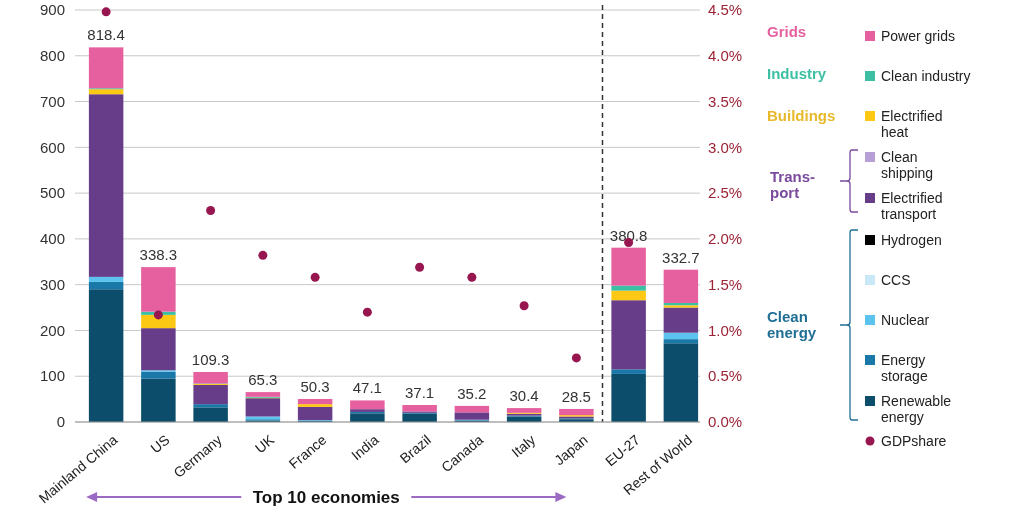 The height and width of the screenshot is (518, 1014). What do you see at coordinates (52, 239) in the screenshot?
I see `y-tick-label: 400` at bounding box center [52, 239].